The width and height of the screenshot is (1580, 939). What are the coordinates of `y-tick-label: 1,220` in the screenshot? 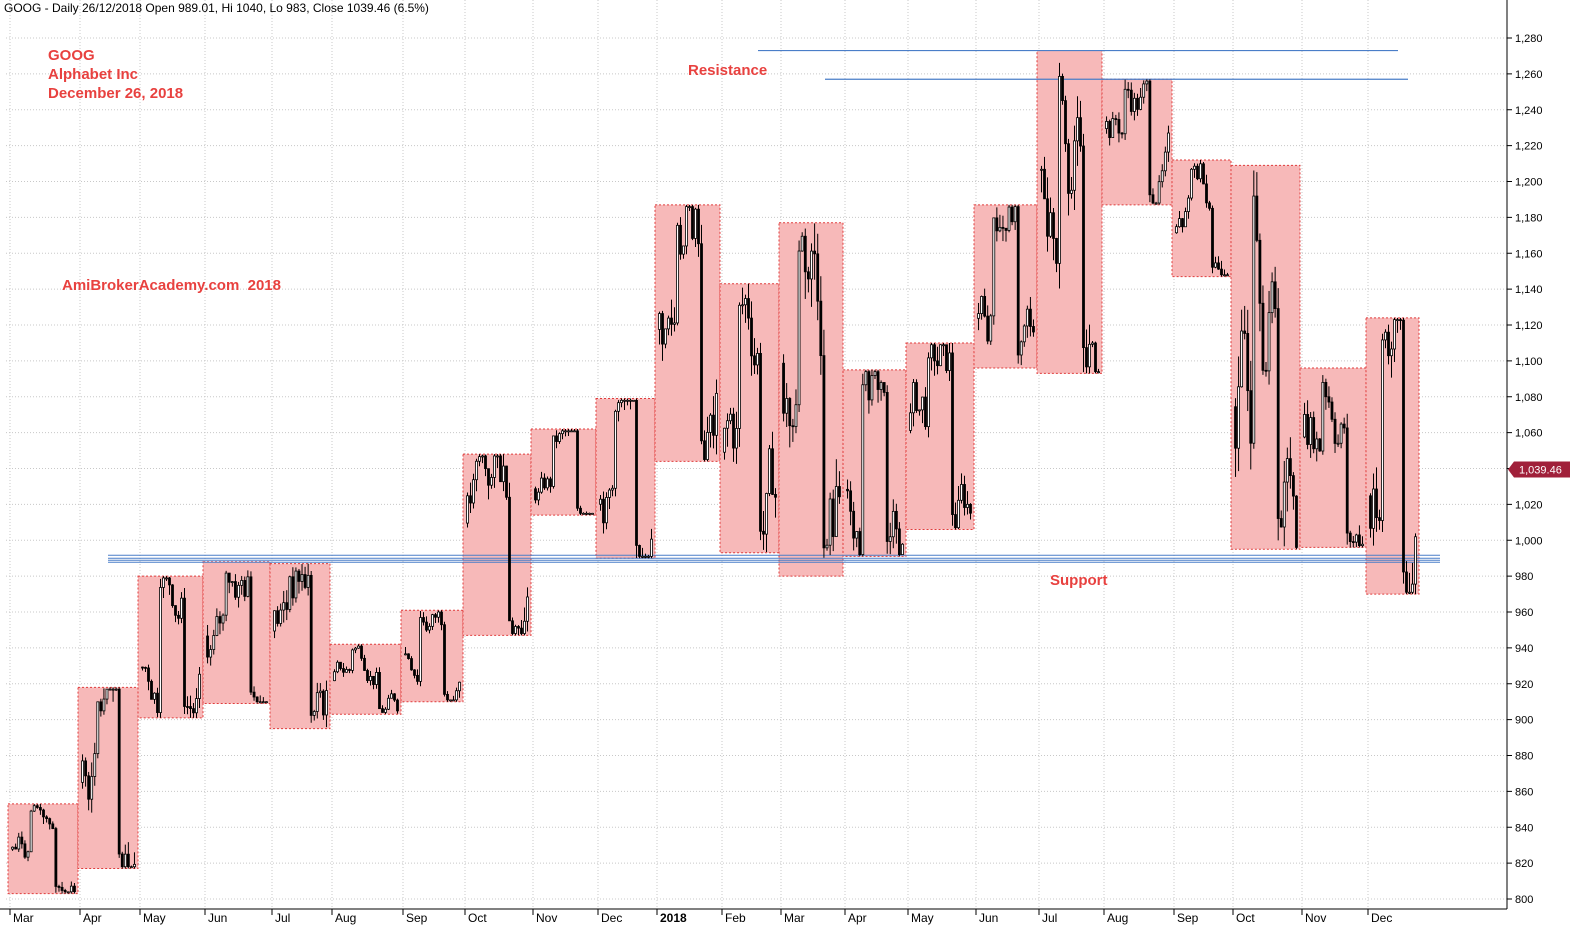 It's located at (1529, 147).